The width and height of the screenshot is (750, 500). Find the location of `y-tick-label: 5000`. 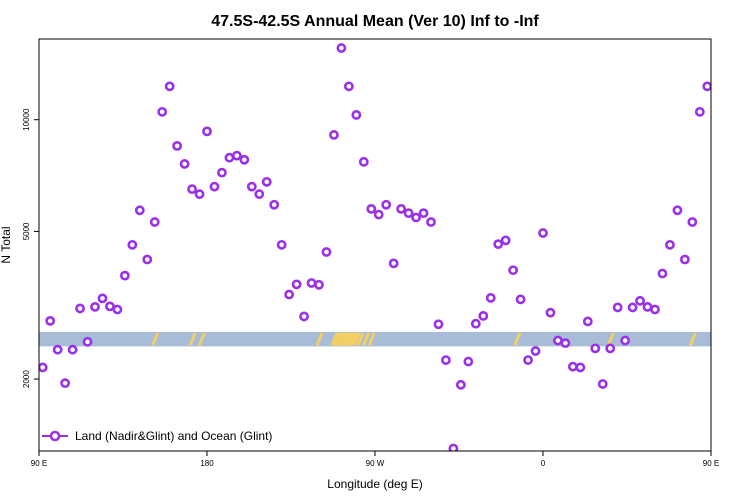

y-tick-label: 5000 is located at coordinates (26, 231).